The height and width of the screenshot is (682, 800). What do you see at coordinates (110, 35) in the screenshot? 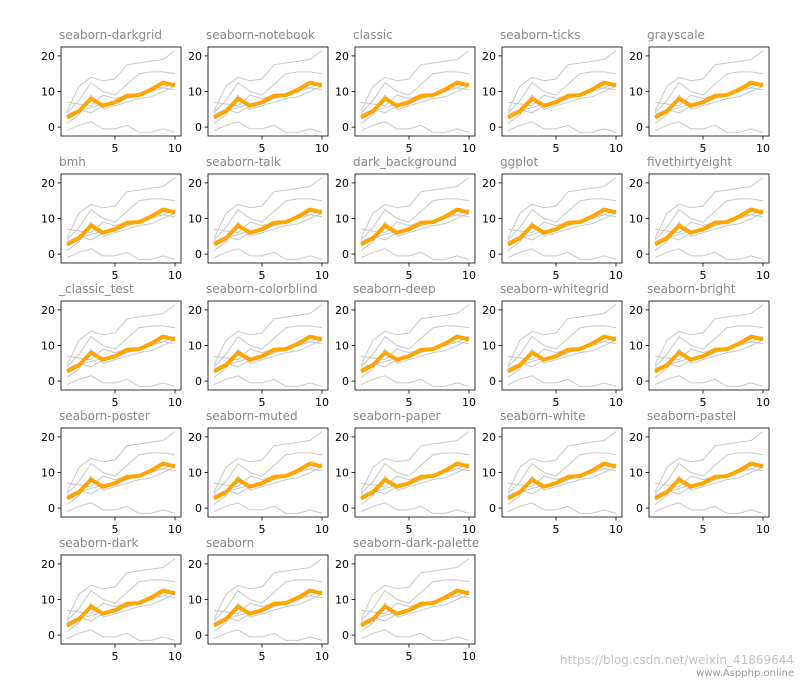
I see `panel-title: seaborn-darkgrid` at bounding box center [110, 35].